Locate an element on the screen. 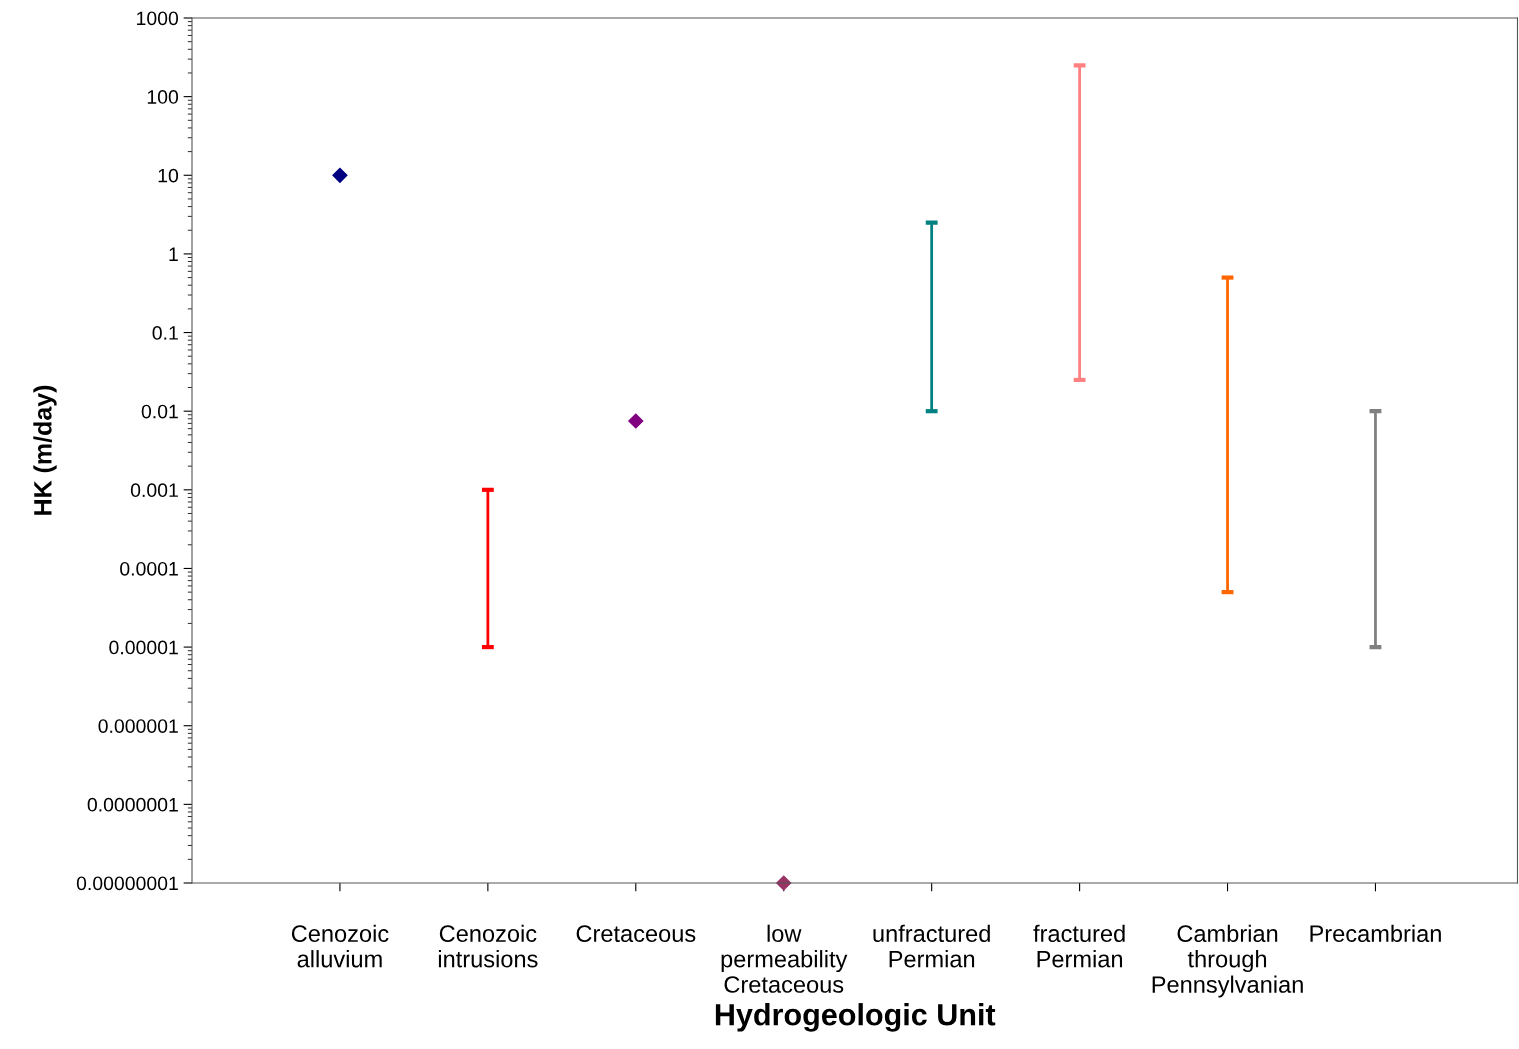 The width and height of the screenshot is (1519, 1049). y-tick-label: 1 is located at coordinates (173, 254).